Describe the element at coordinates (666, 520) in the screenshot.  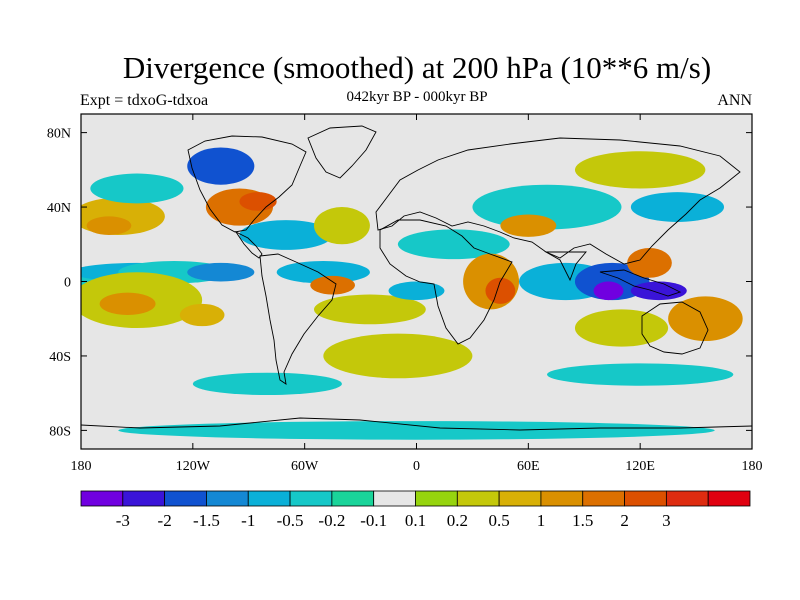
I see `colorbar-label: 3` at that location.